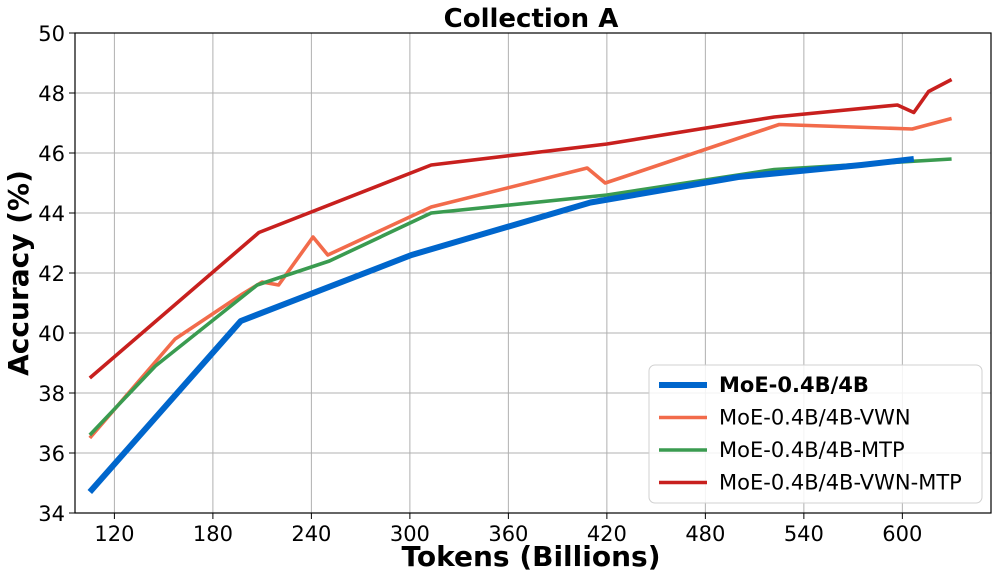 The height and width of the screenshot is (577, 997). Describe the element at coordinates (311, 534) in the screenshot. I see `x-tick-label: 240` at that location.